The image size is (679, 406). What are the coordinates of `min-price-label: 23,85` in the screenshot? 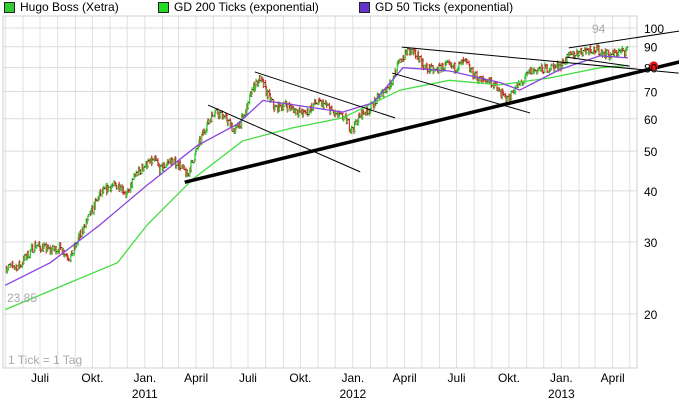 It's located at (22, 298).